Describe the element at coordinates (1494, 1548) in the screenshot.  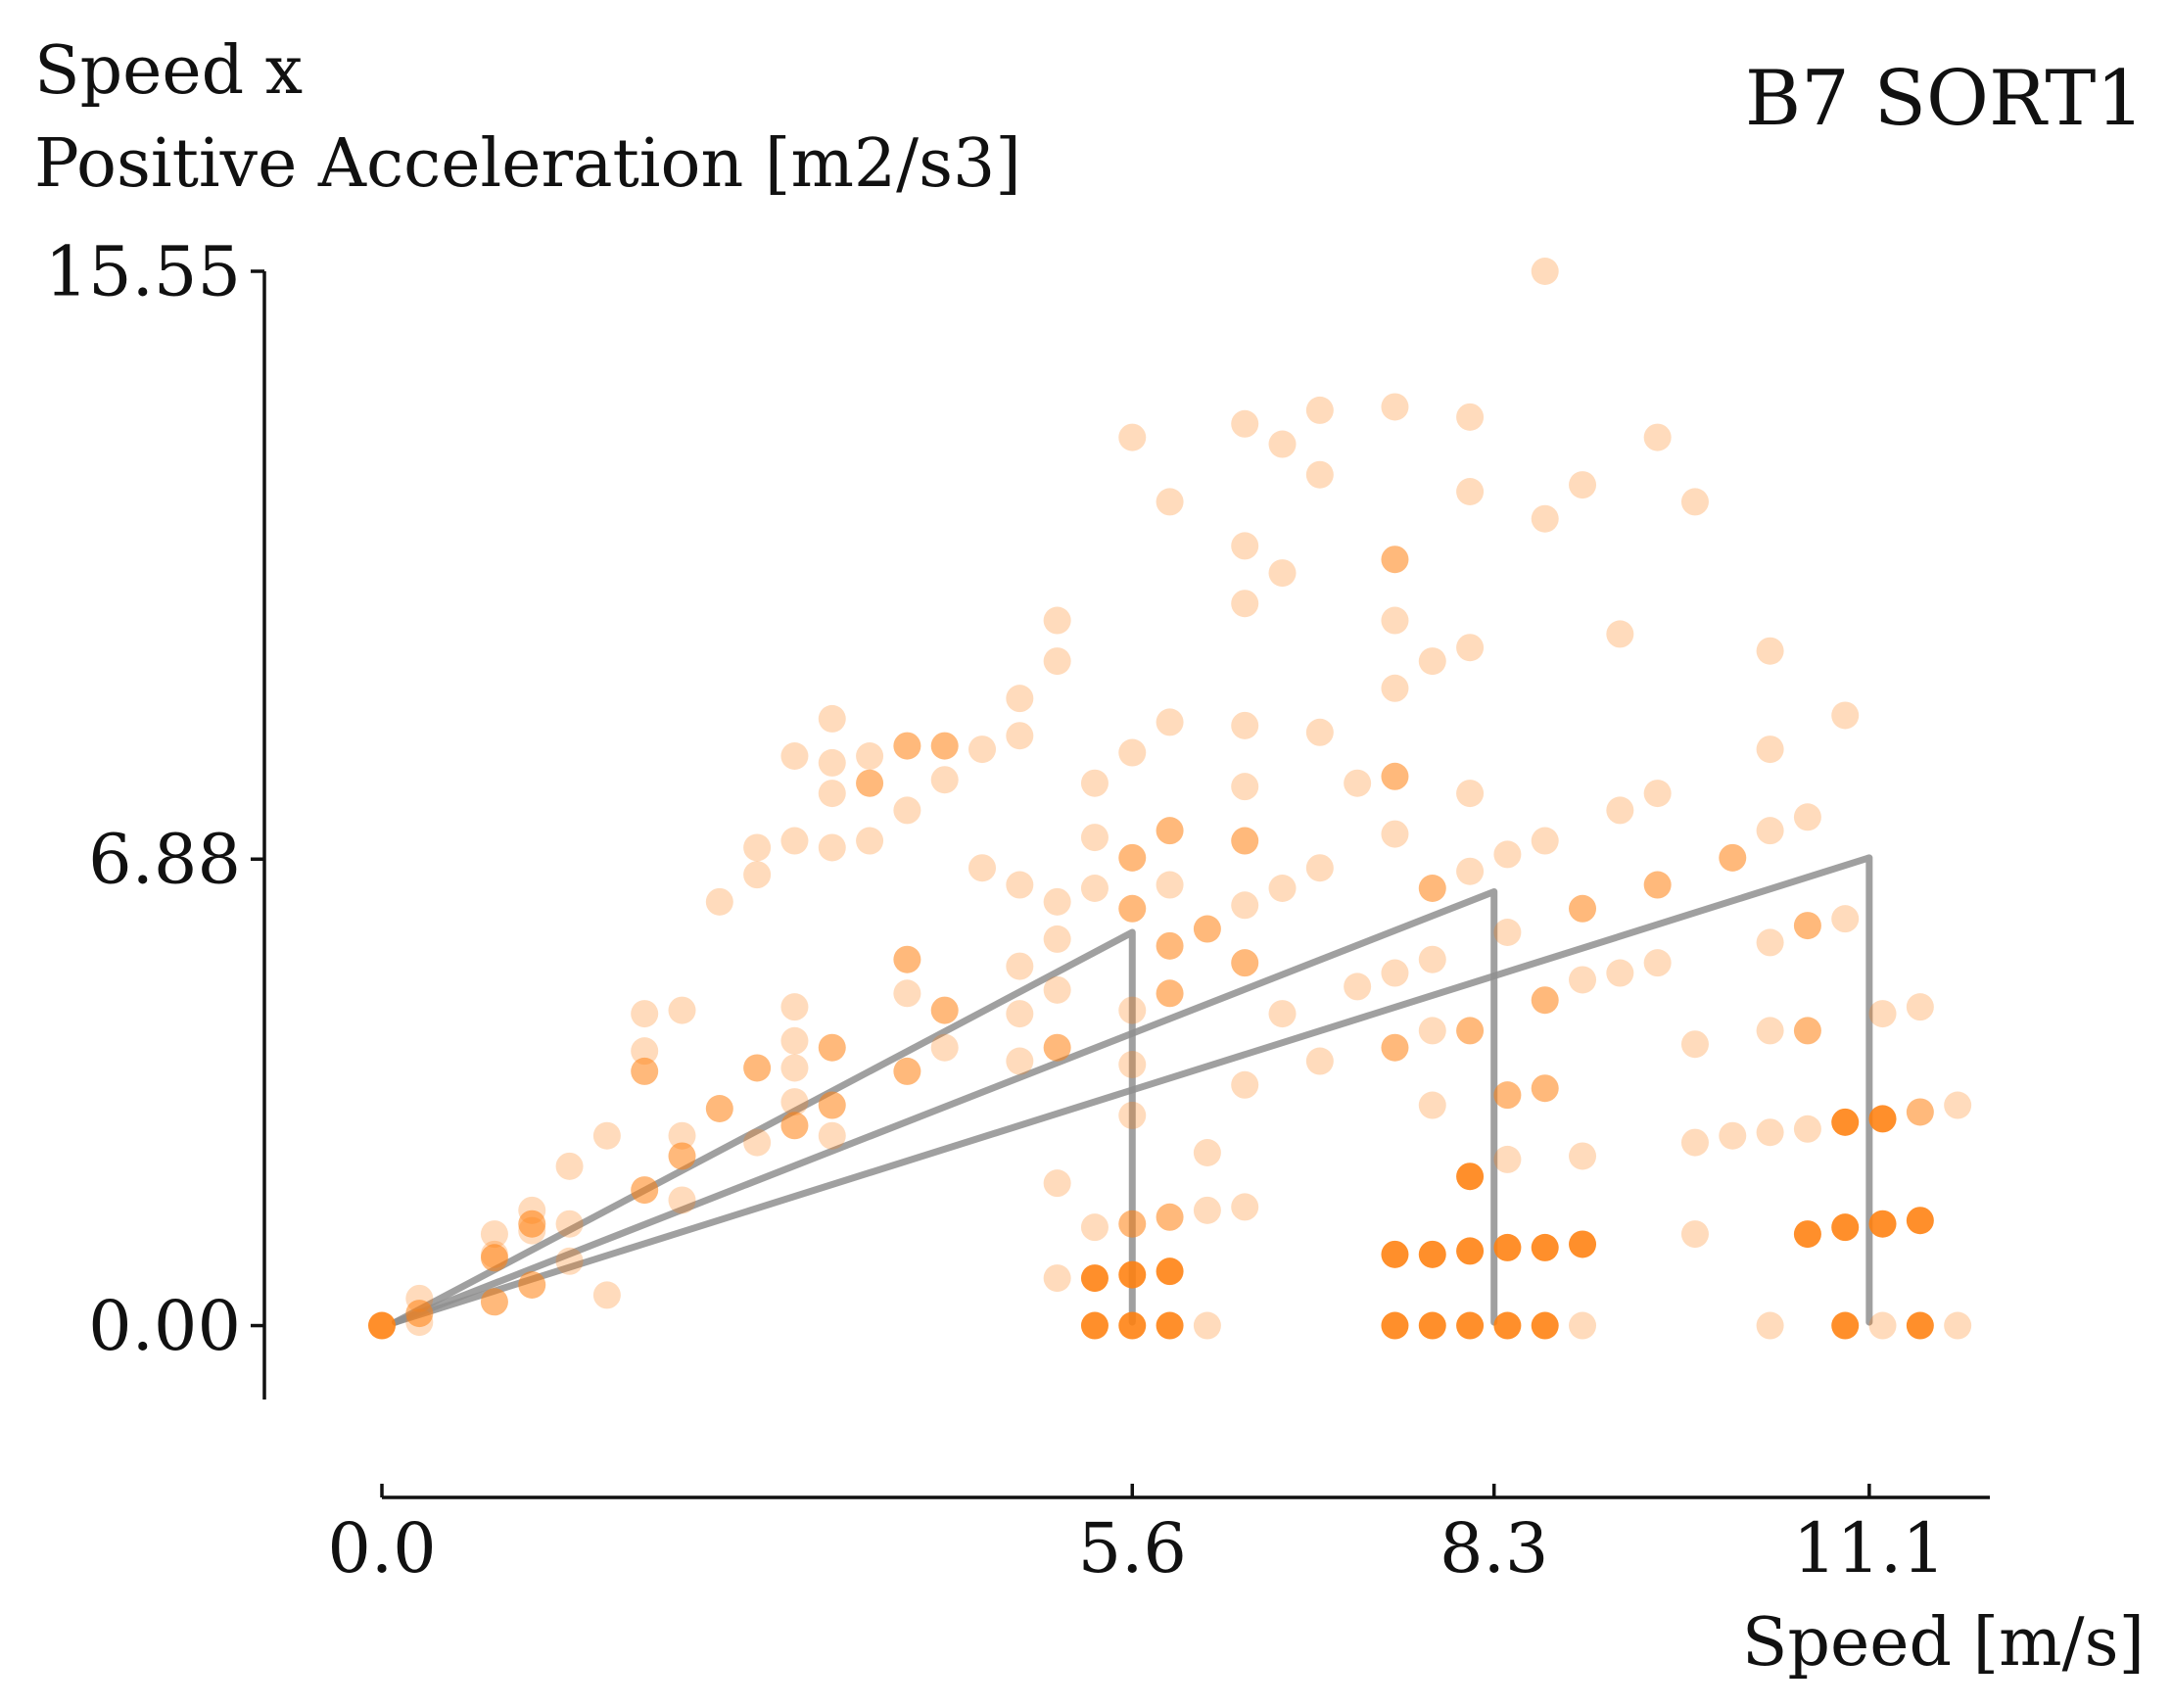
I see `x-tick-label-2: 8.3` at that location.